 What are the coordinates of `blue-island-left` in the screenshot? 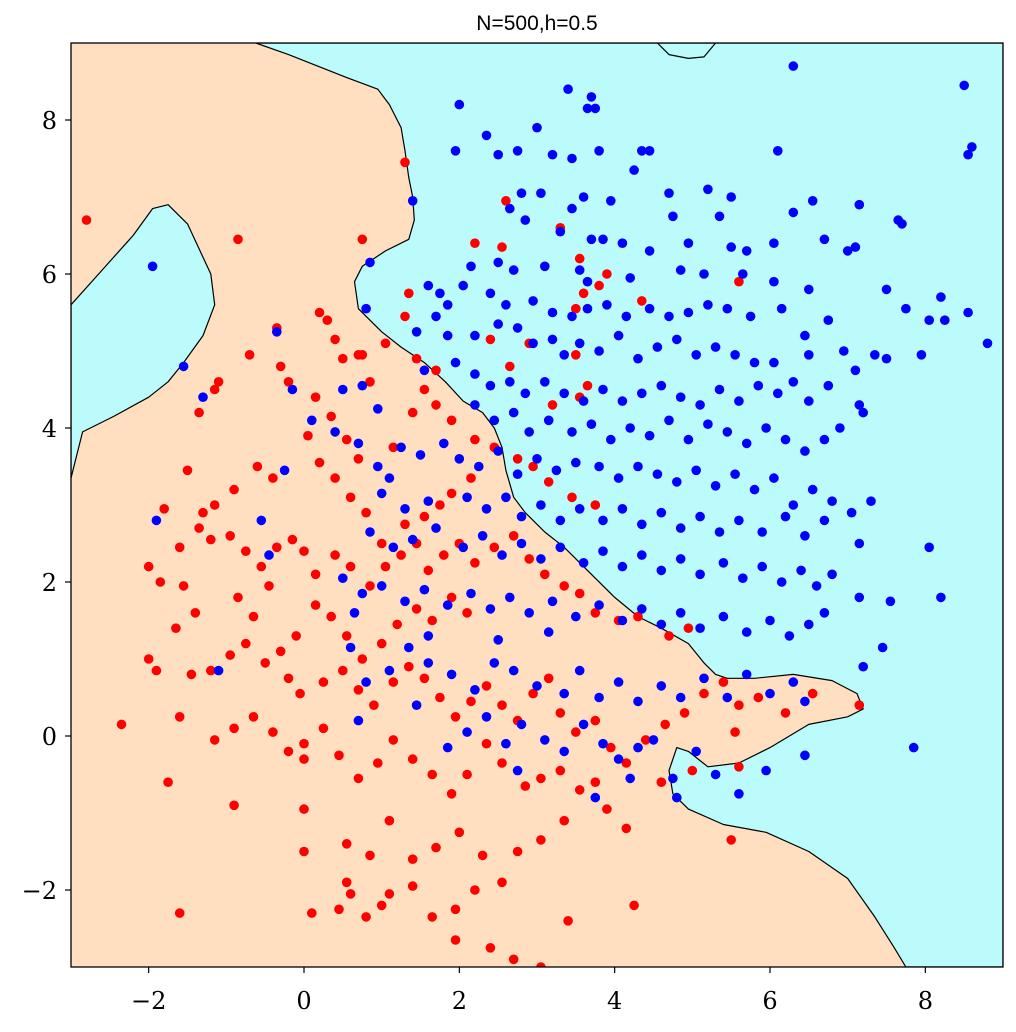 It's located at (143, 341).